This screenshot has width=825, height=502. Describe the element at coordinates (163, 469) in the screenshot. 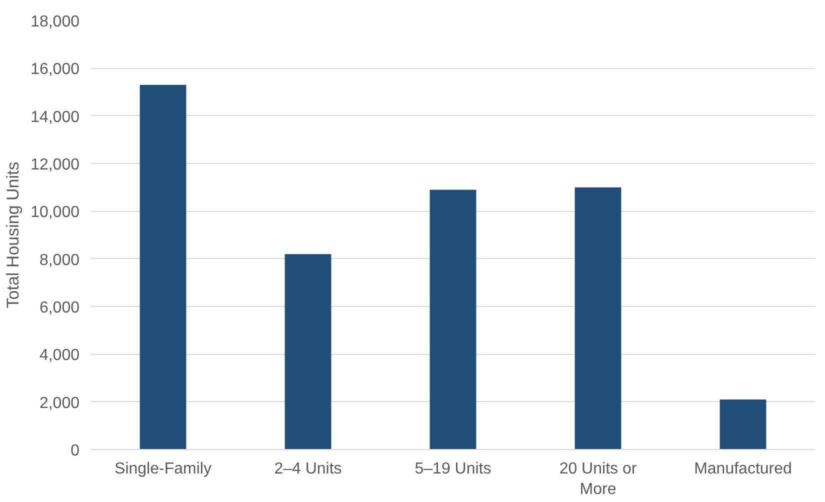

I see `x-tick-label: Single-Family` at that location.